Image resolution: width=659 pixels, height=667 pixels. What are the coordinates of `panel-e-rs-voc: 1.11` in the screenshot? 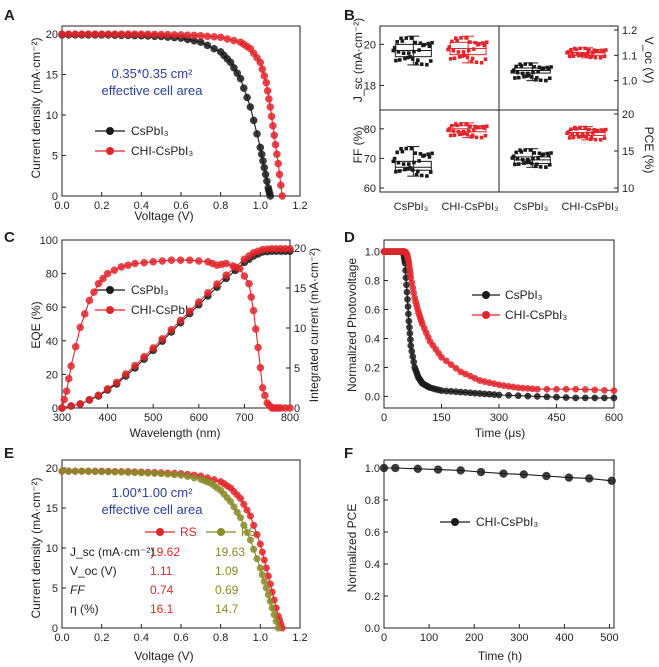 It's located at (161, 571).